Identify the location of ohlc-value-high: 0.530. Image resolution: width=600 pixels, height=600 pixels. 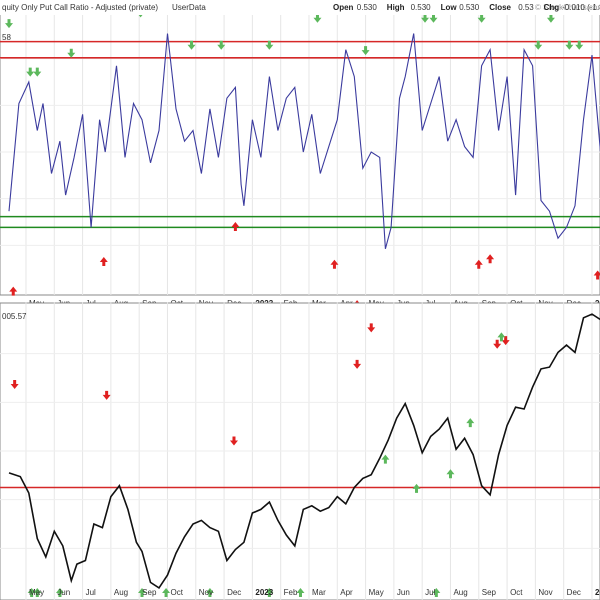
(421, 7).